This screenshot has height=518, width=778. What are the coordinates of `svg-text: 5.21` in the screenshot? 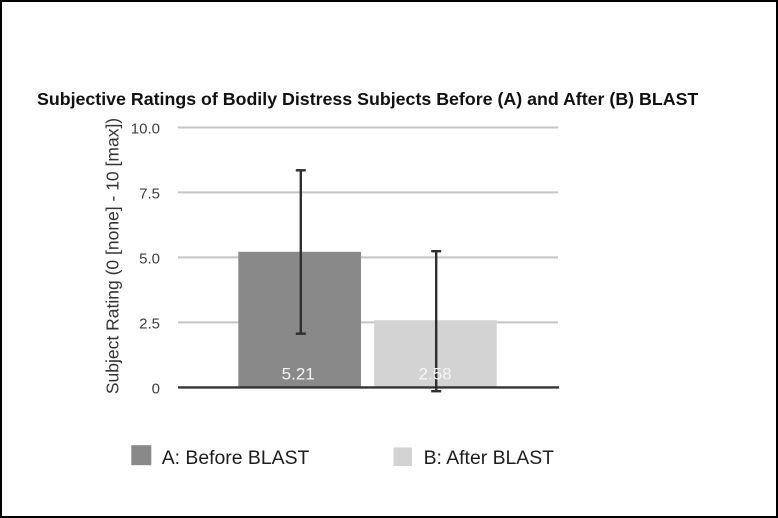 It's located at (298, 373).